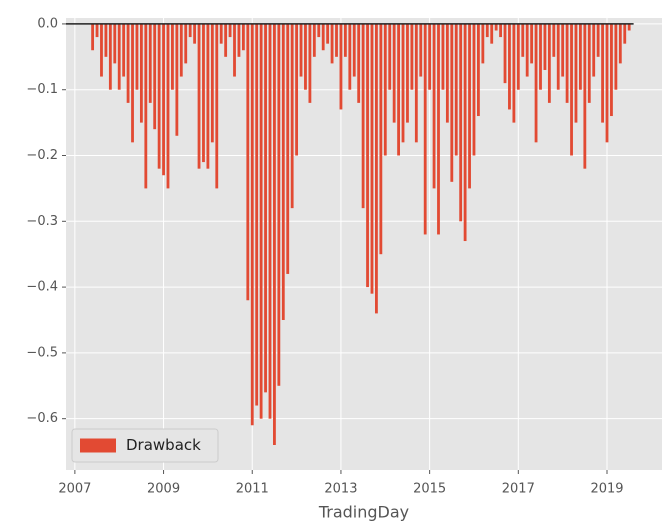 This screenshot has height=531, width=666. What do you see at coordinates (42, 352) in the screenshot?
I see `y-tick-label: −0.5` at bounding box center [42, 352].